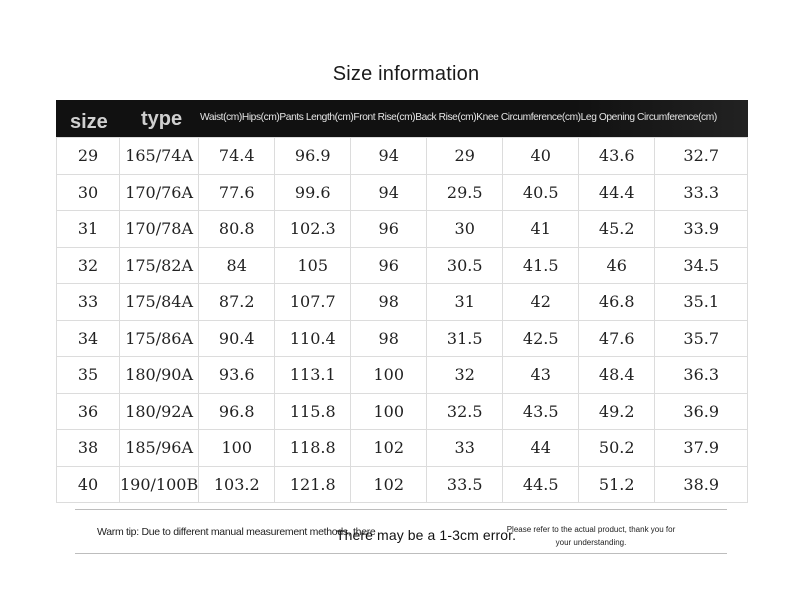  I want to click on table-row: 38 185/96A 100 118.8 102 33 44 50.2 37.9, so click(402, 448).